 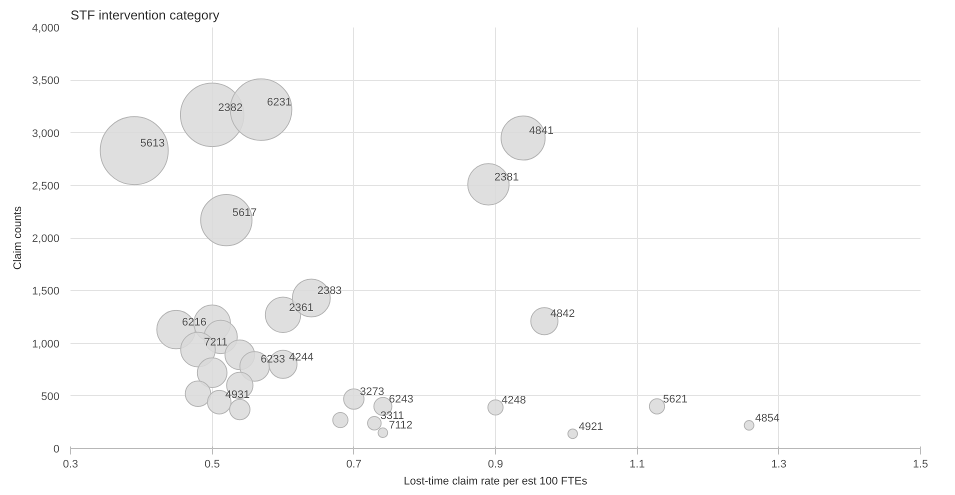 What do you see at coordinates (46, 292) in the screenshot?
I see `y-tick-label: 1,500` at bounding box center [46, 292].